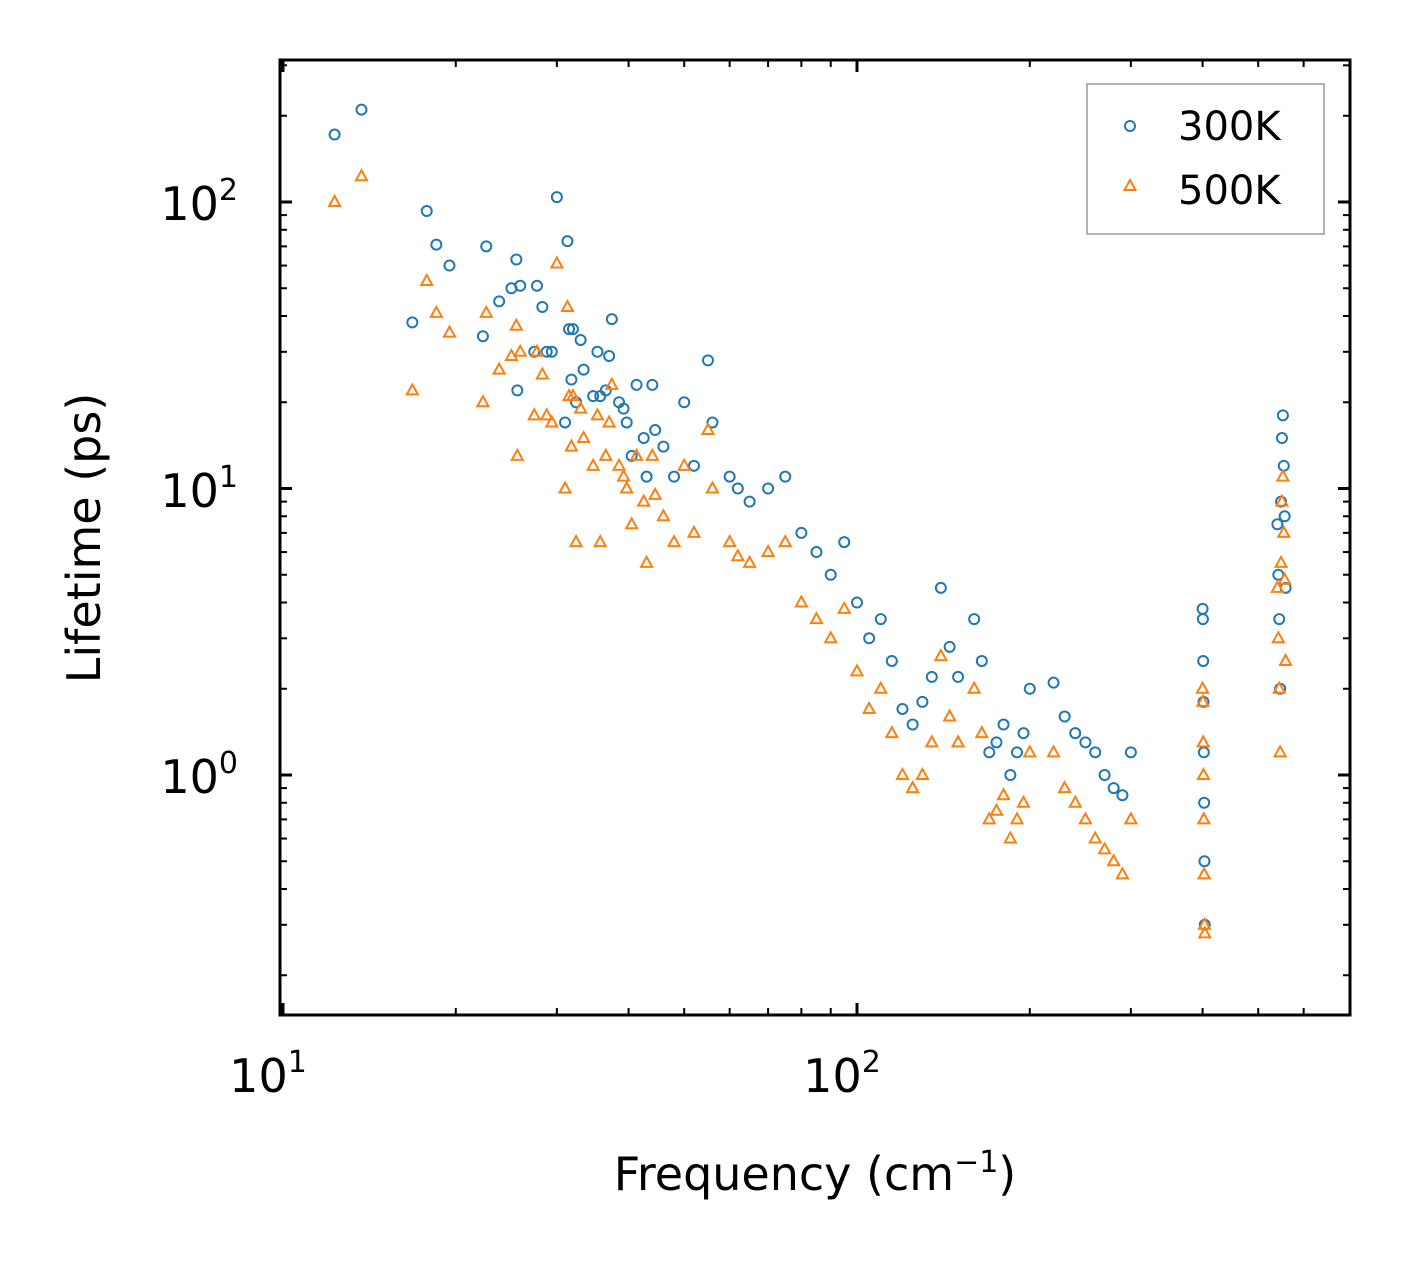 The image size is (1408, 1265). What do you see at coordinates (1130, 126) in the screenshot?
I see `legend-marker-300k` at bounding box center [1130, 126].